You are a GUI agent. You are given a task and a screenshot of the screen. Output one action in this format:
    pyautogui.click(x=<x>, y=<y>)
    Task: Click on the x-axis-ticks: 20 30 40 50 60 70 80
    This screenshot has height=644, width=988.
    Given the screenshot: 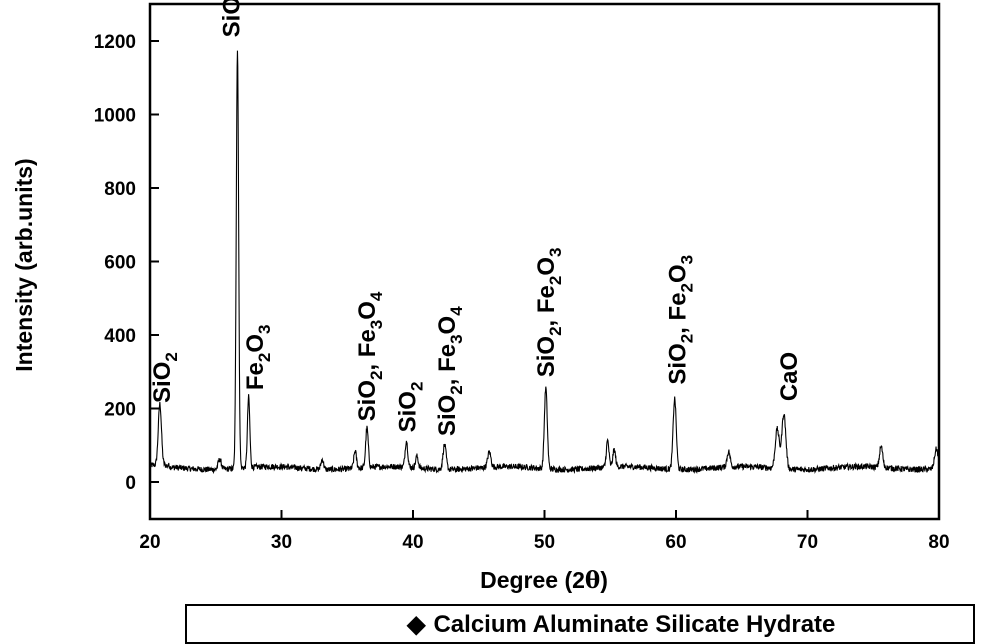 What is the action you would take?
    pyautogui.click(x=544, y=531)
    